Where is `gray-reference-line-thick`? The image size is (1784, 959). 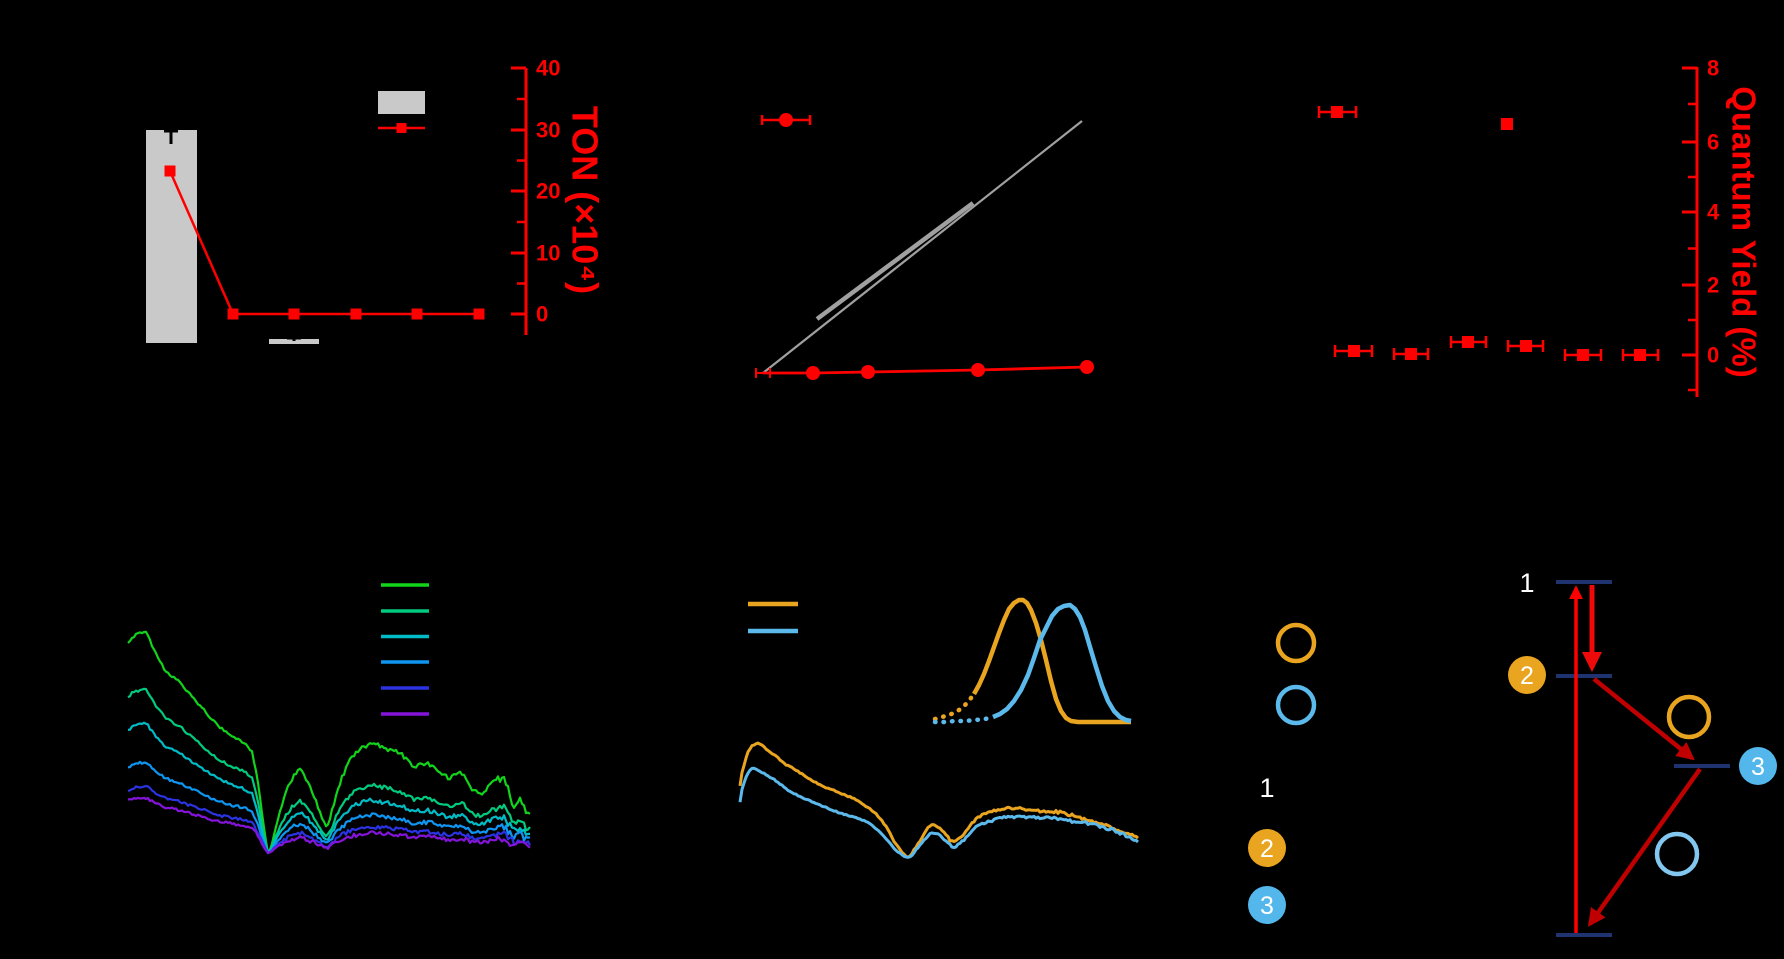
gray-reference-line-thick is located at coordinates (895, 261).